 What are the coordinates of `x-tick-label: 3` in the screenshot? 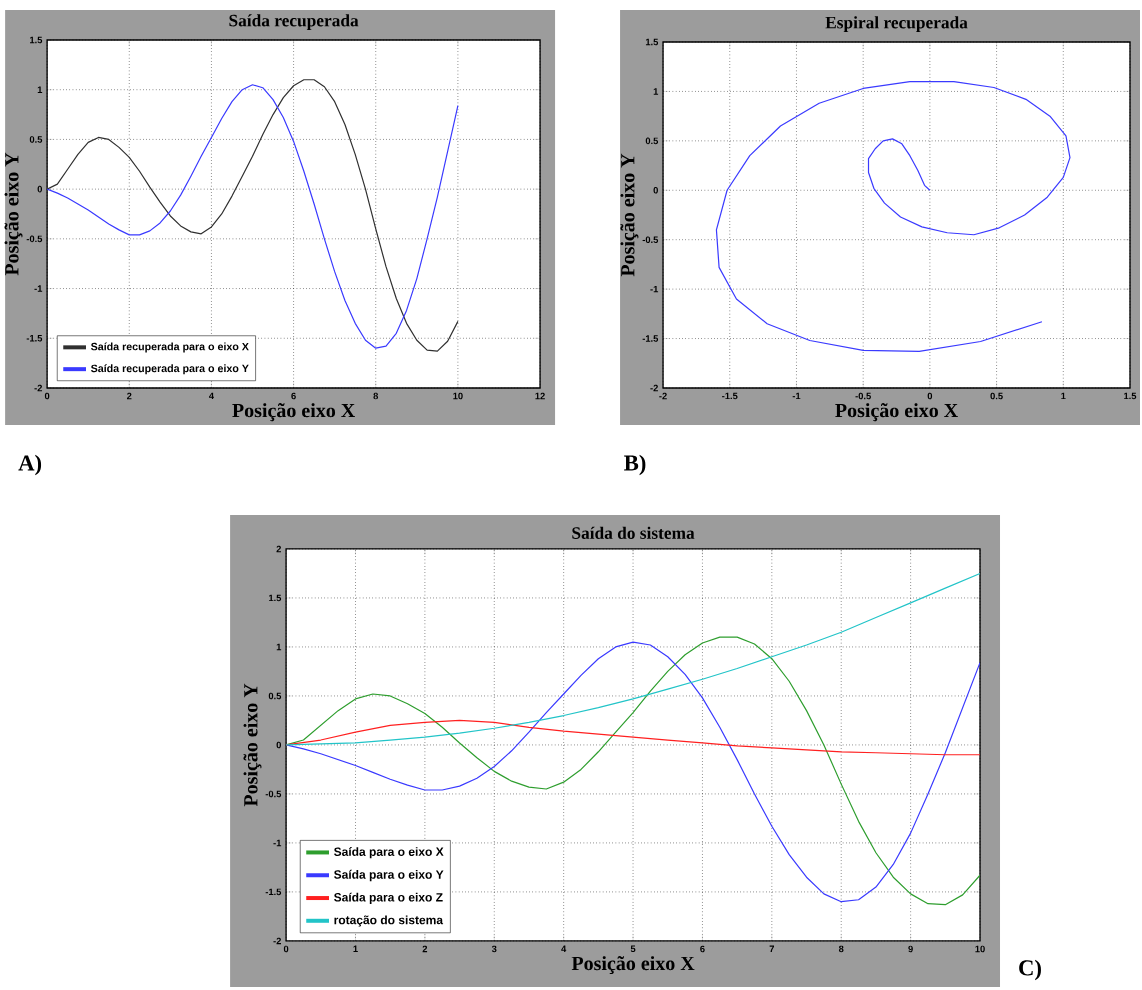 It's located at (494, 949).